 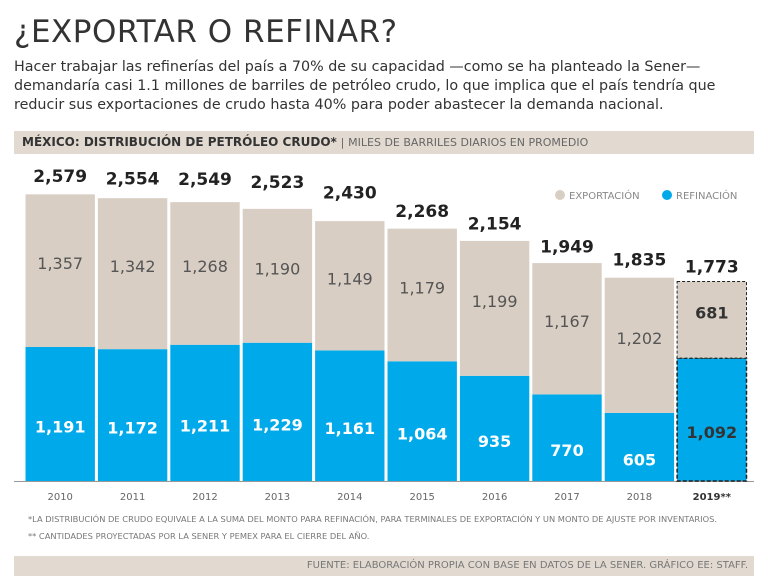 What do you see at coordinates (349, 497) in the screenshot?
I see `x-tick-label: 2014` at bounding box center [349, 497].